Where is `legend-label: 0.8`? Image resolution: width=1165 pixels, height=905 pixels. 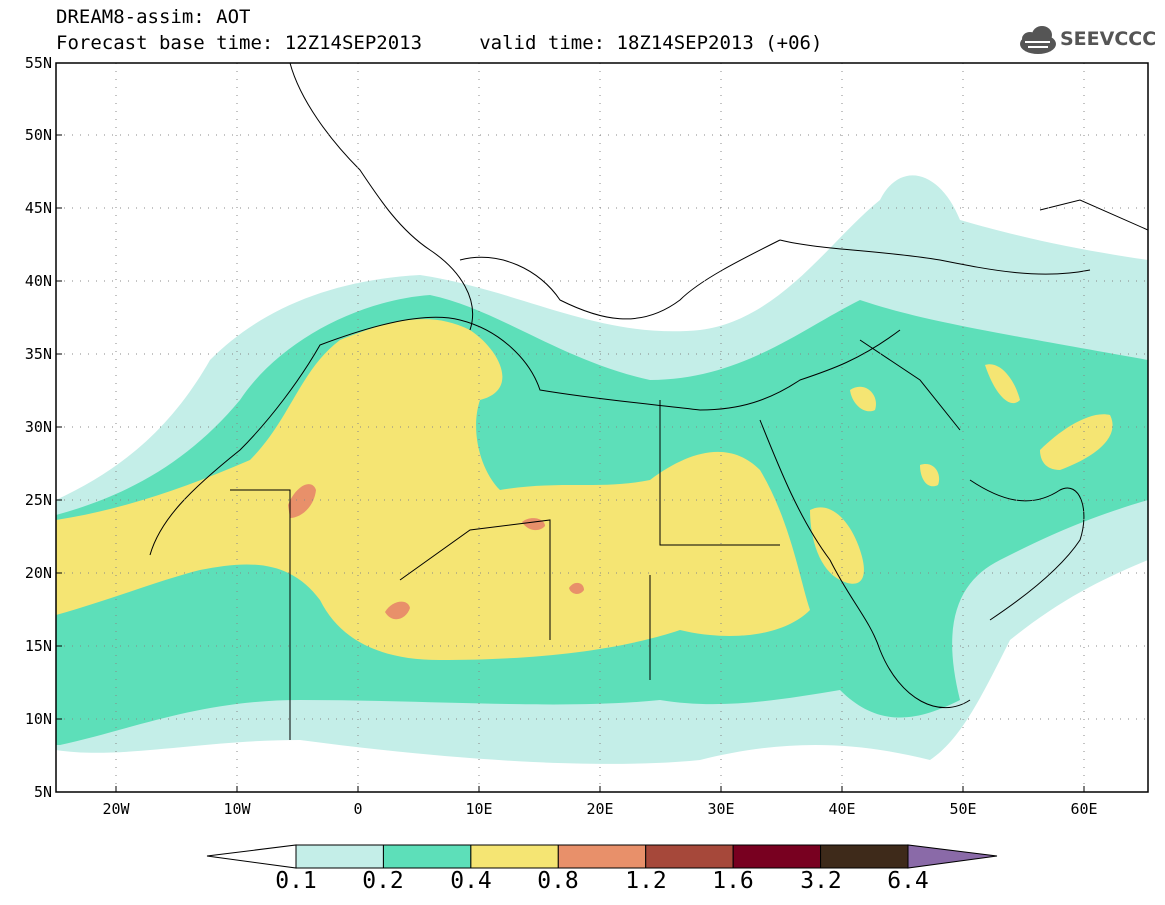 legend-label: 0.8 is located at coordinates (558, 881).